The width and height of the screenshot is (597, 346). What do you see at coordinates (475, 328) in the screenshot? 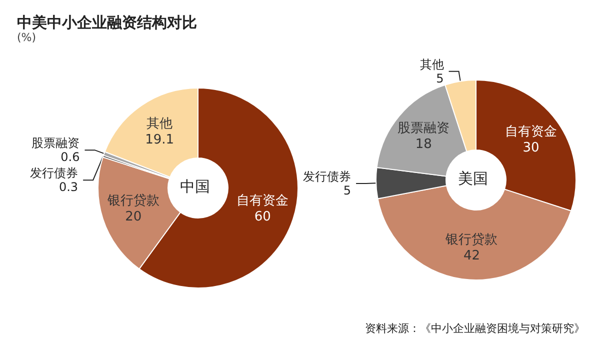
I see `text: 资料来源：《中小企业融资困境与对策研究》` at bounding box center [475, 328].